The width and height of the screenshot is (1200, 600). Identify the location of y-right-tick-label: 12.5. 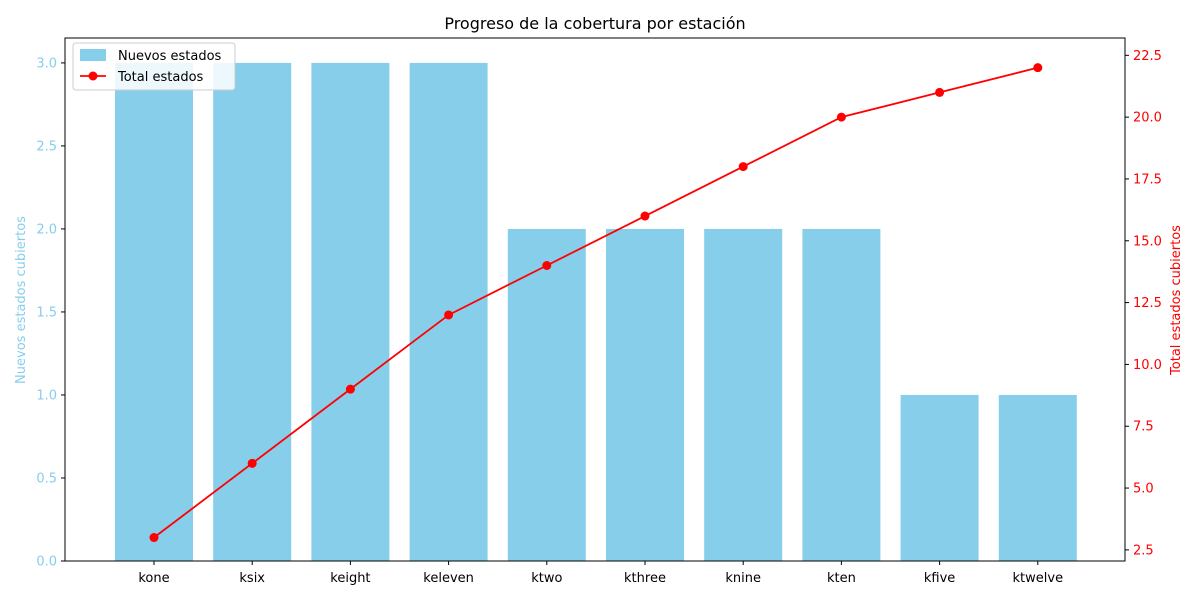
(1147, 303).